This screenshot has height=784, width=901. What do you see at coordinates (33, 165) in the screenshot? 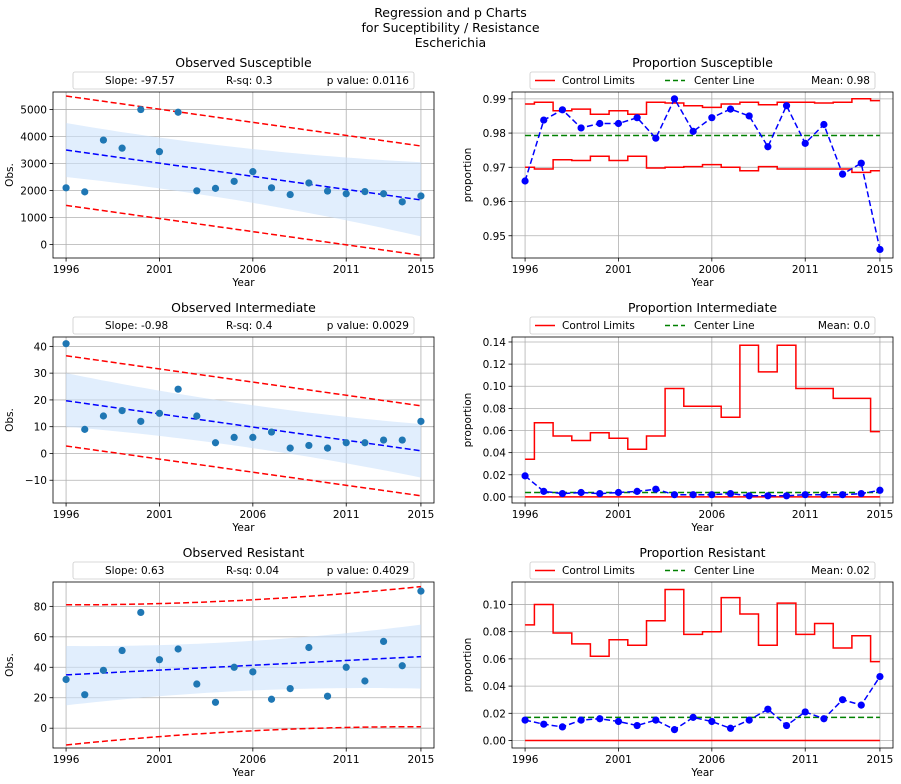
I see `y-tick-label: 3000` at bounding box center [33, 165].